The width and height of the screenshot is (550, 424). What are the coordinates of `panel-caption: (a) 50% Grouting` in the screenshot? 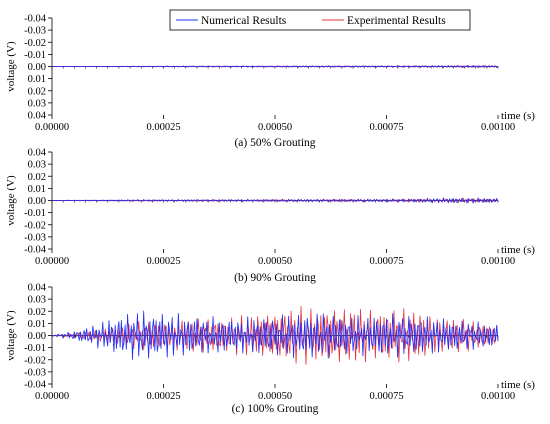 It's located at (274, 143).